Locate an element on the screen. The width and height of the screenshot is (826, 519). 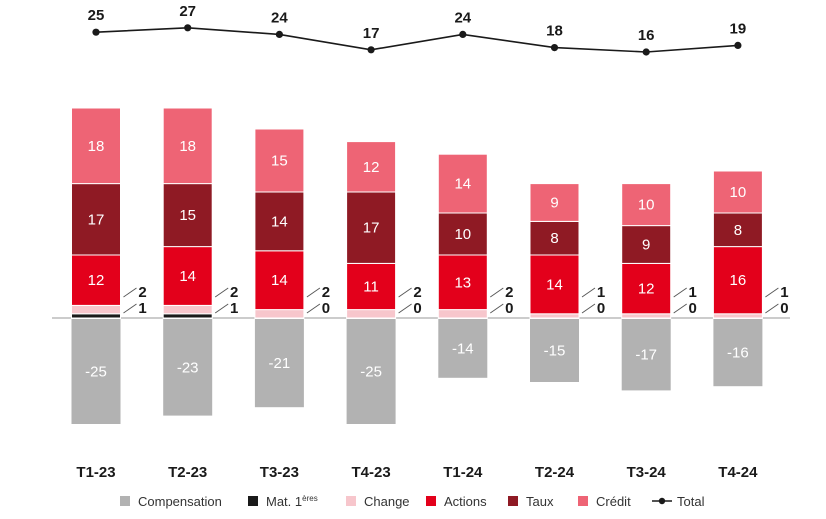
total-line is located at coordinates (416, 39).